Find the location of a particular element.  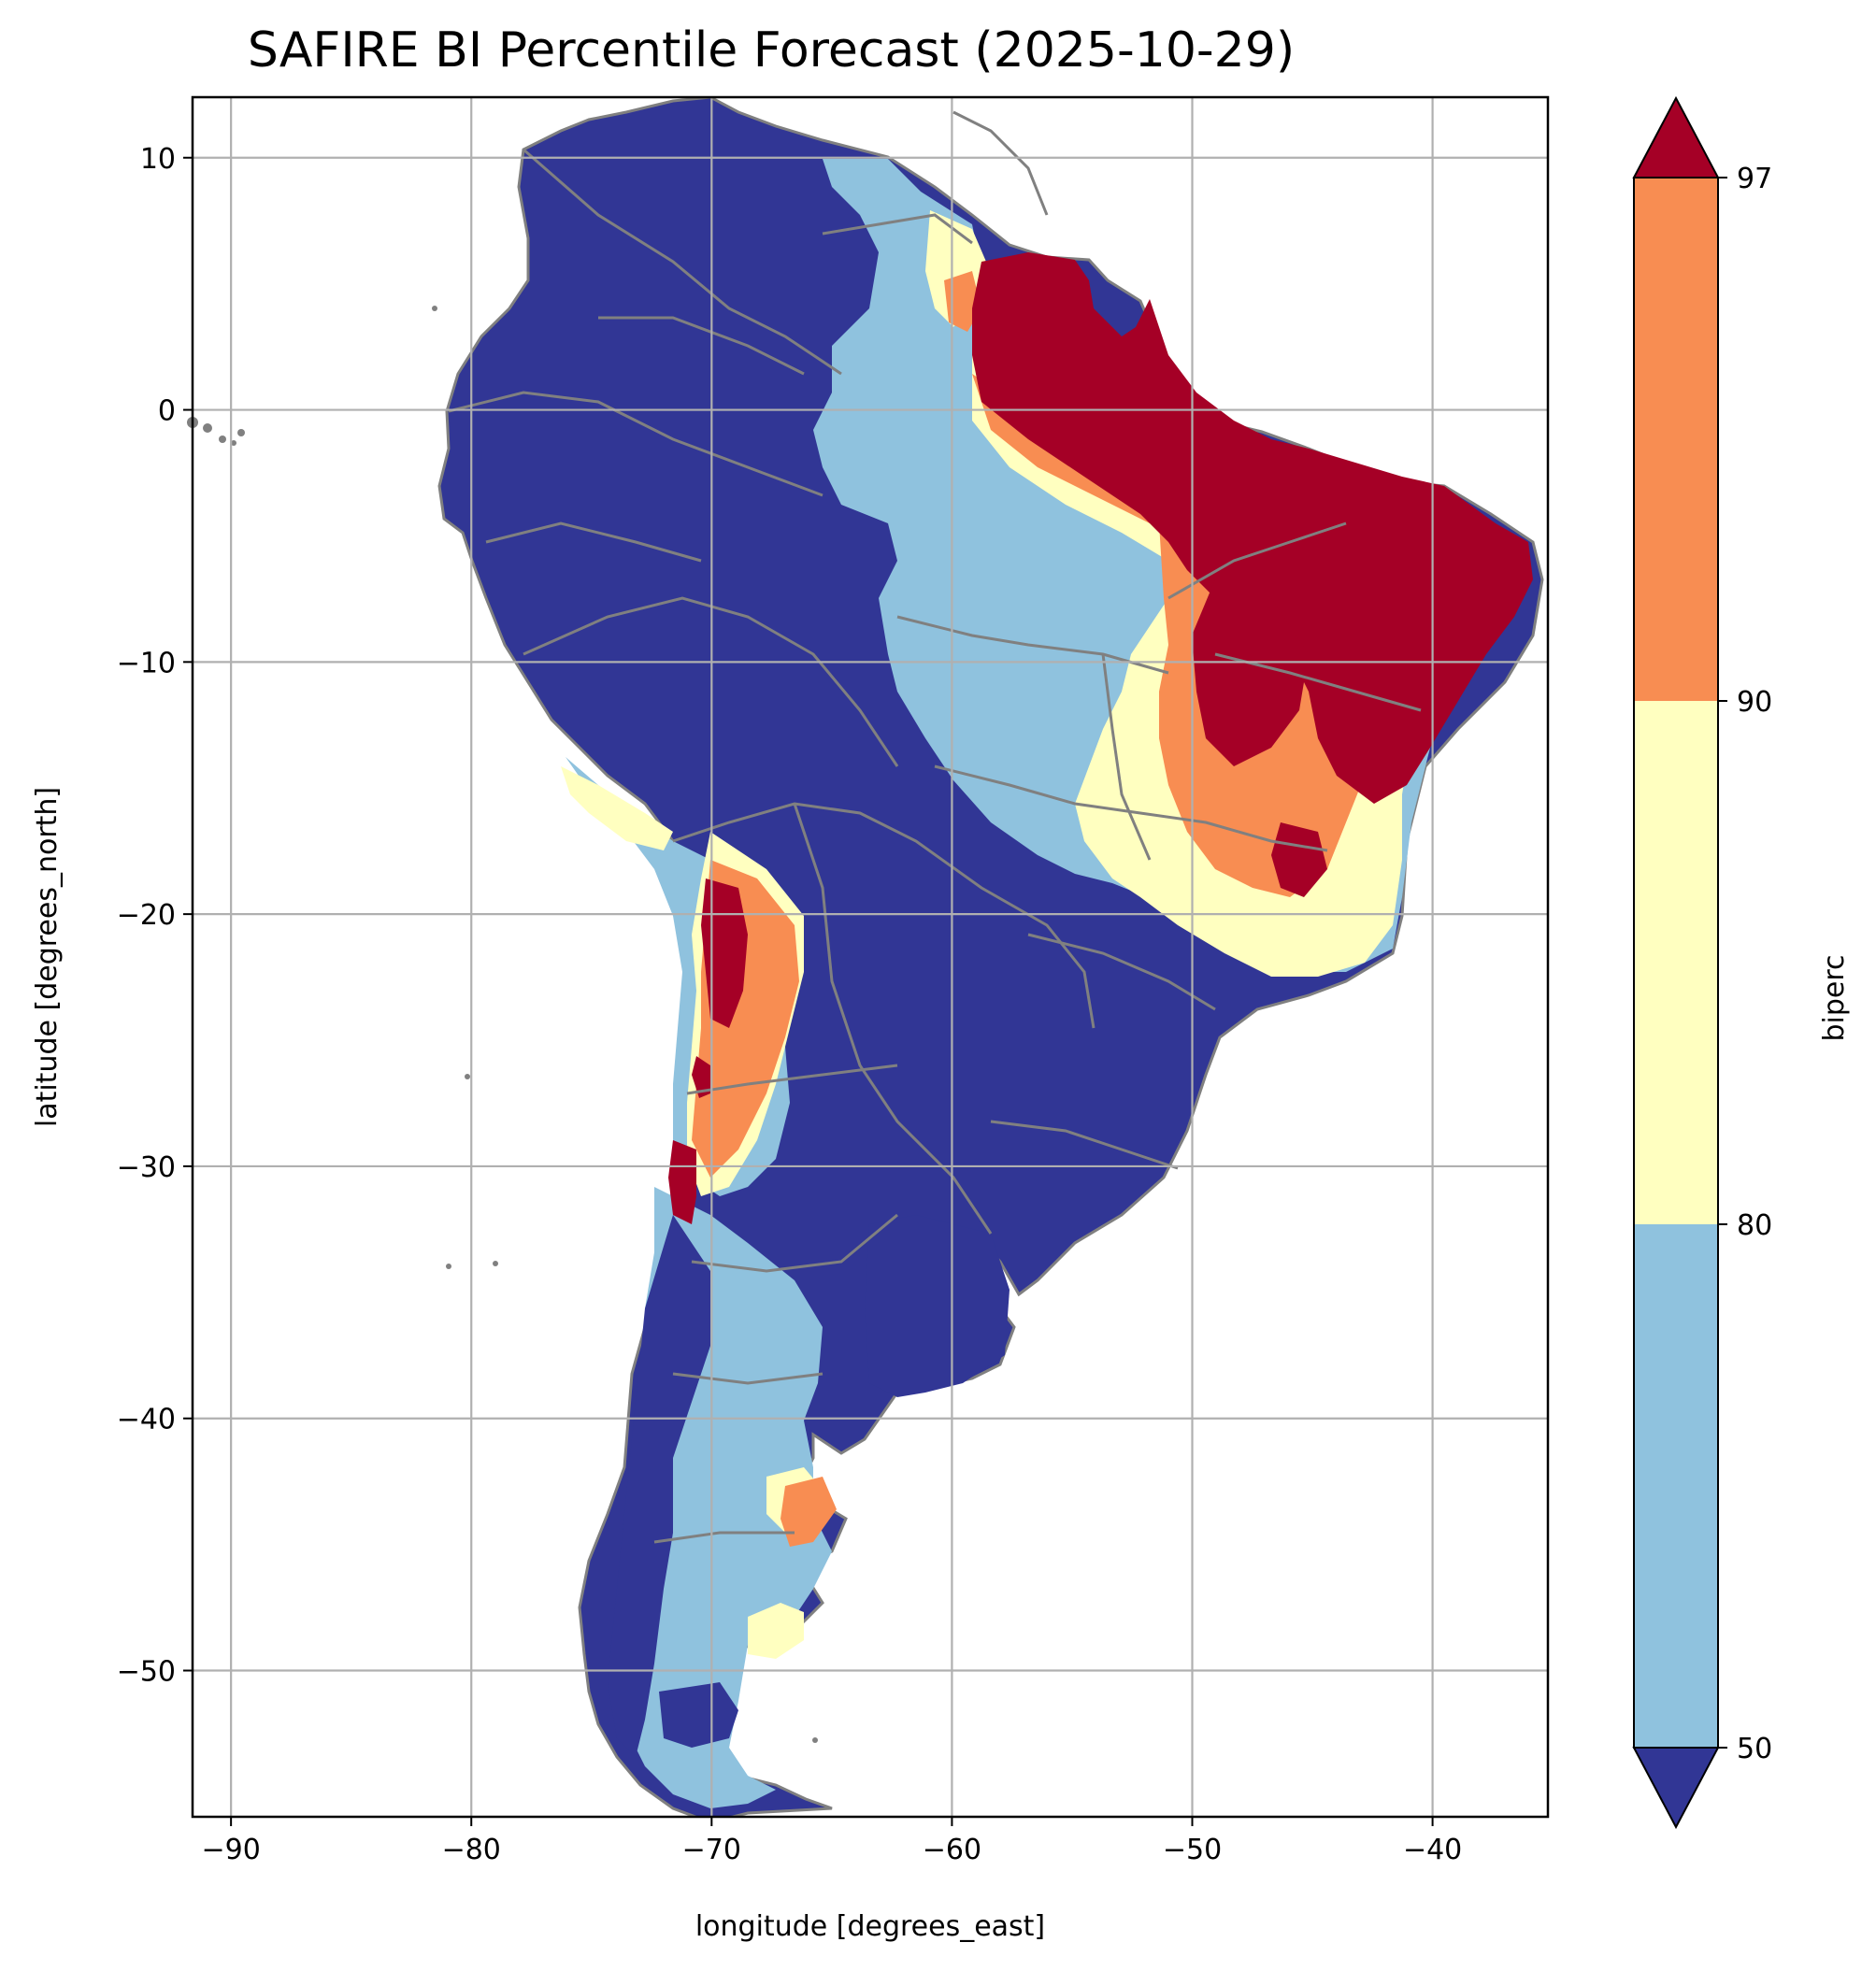

x-tick-label: −40 is located at coordinates (1432, 1850).